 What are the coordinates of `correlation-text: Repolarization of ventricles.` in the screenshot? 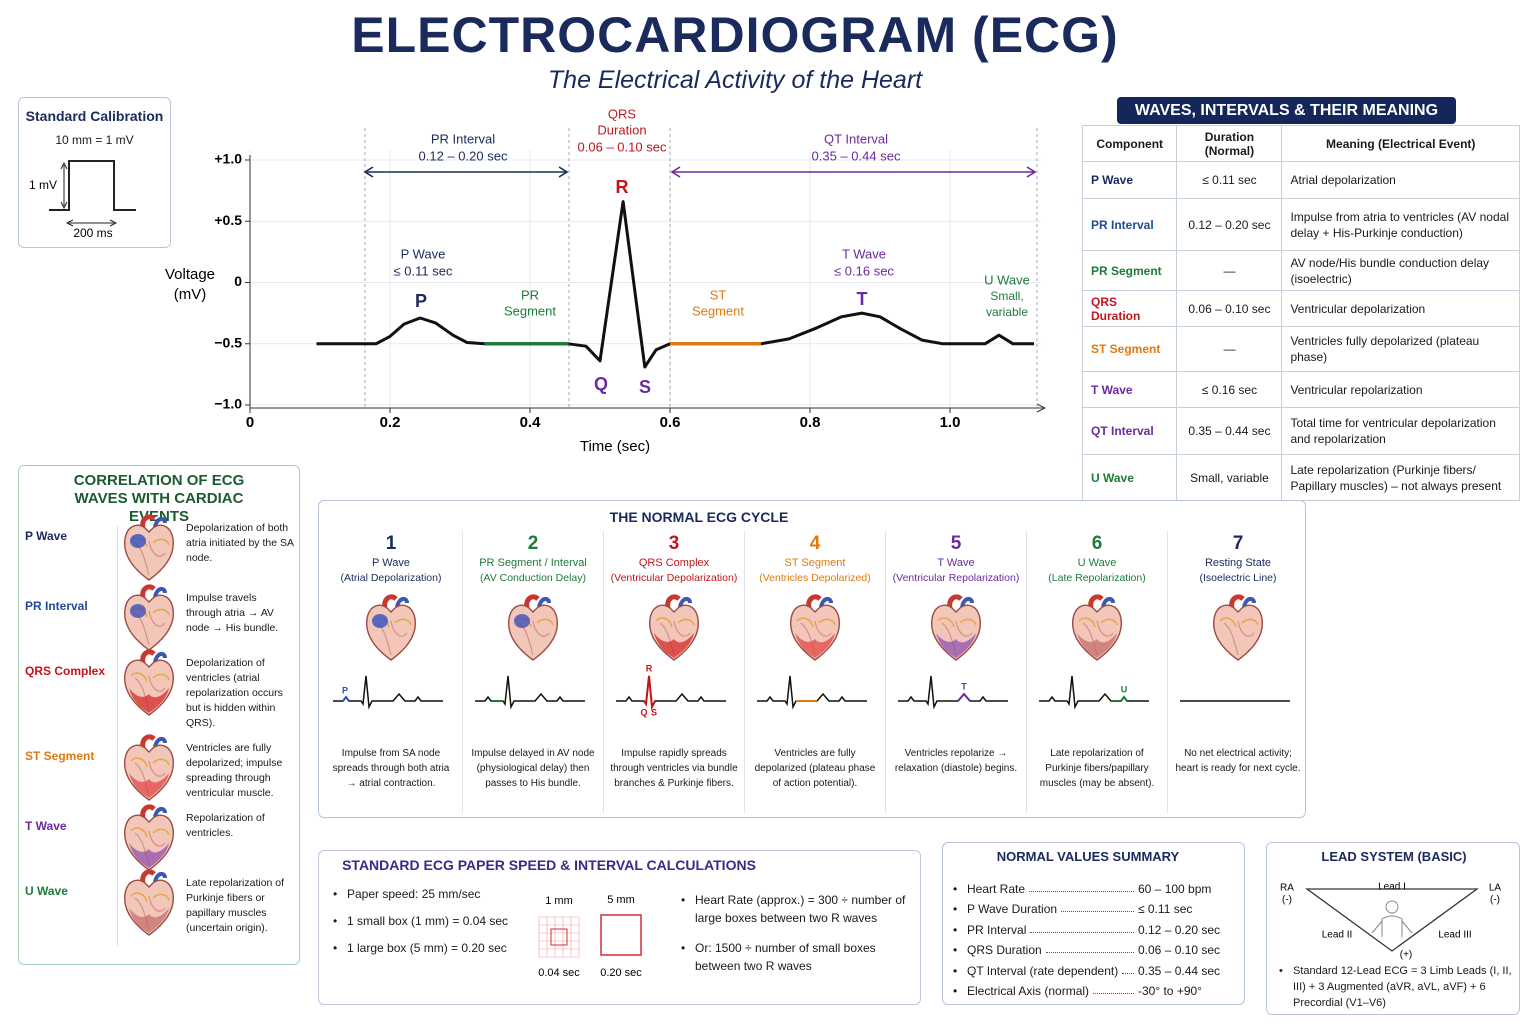 It's located at (225, 825).